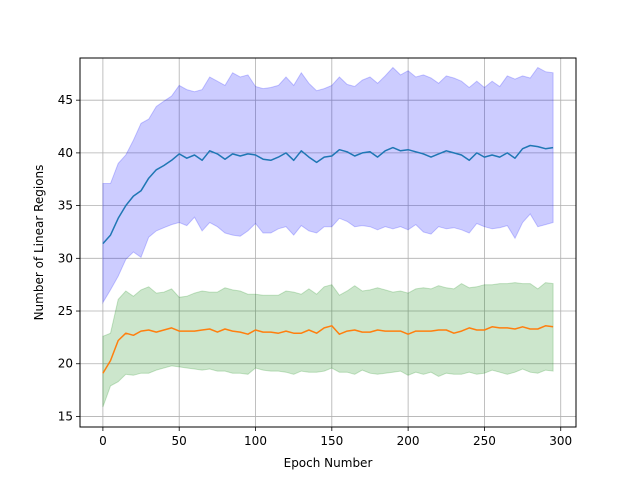 This screenshot has width=640, height=480. I want to click on x-tick-label: 150, so click(331, 441).